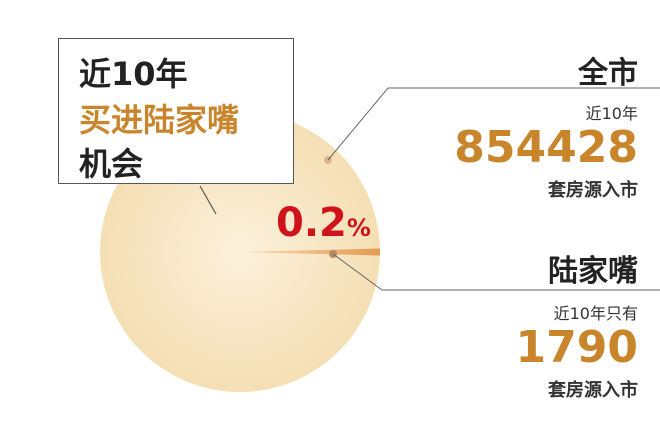 The height and width of the screenshot is (427, 660). I want to click on ljz-unit: 套房源入市, so click(593, 390).